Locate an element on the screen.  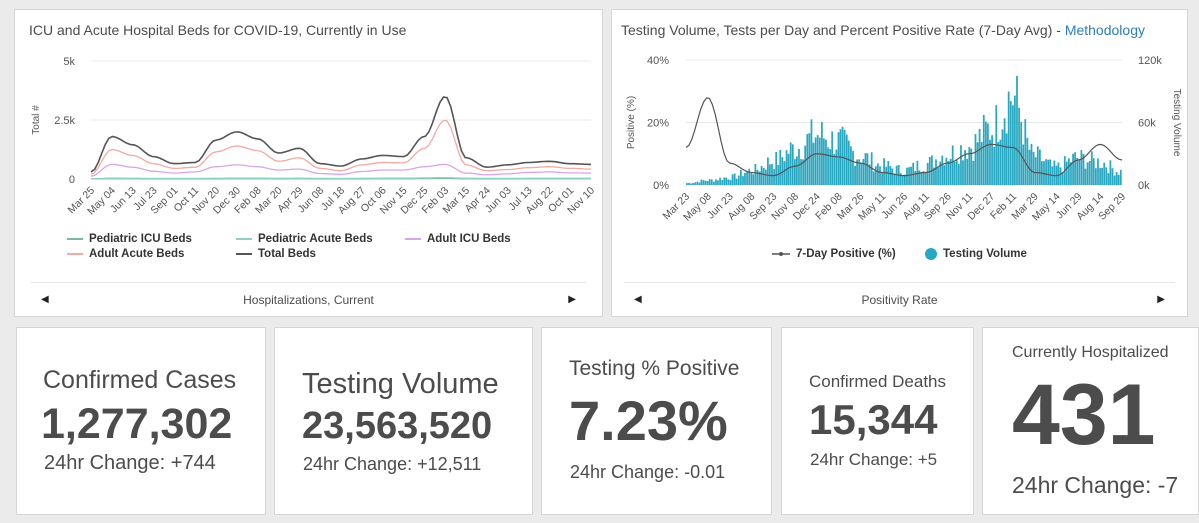
methodology-link: Methodology is located at coordinates (1104, 30).